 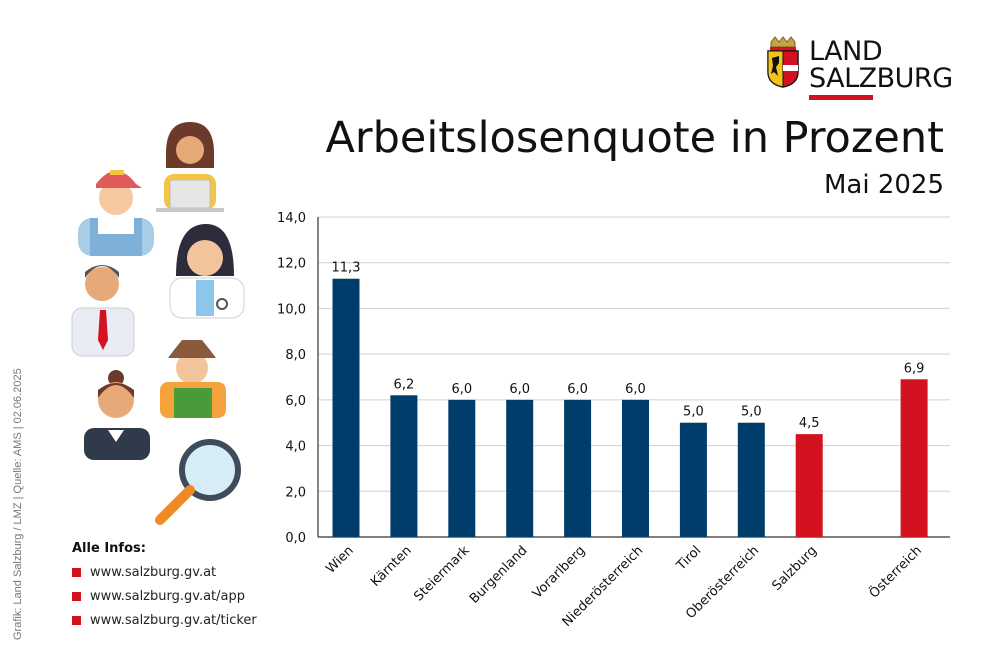 I want to click on chart-subtitle: Mai 2025, so click(x=883, y=185).